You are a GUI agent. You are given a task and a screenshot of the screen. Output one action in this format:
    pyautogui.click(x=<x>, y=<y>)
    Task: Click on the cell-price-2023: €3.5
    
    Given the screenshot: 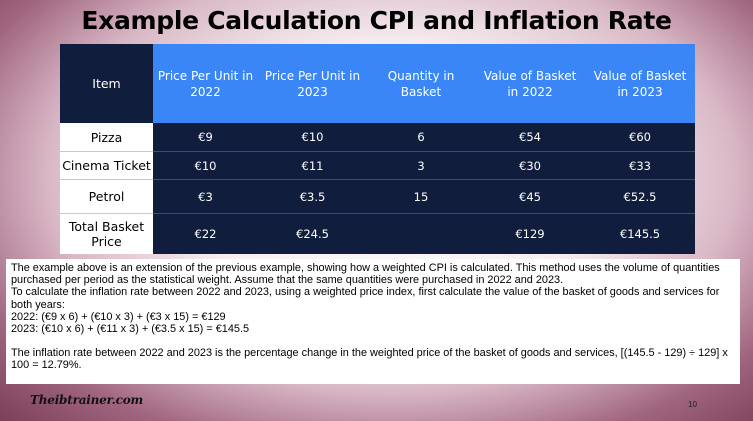 What is the action you would take?
    pyautogui.click(x=312, y=196)
    